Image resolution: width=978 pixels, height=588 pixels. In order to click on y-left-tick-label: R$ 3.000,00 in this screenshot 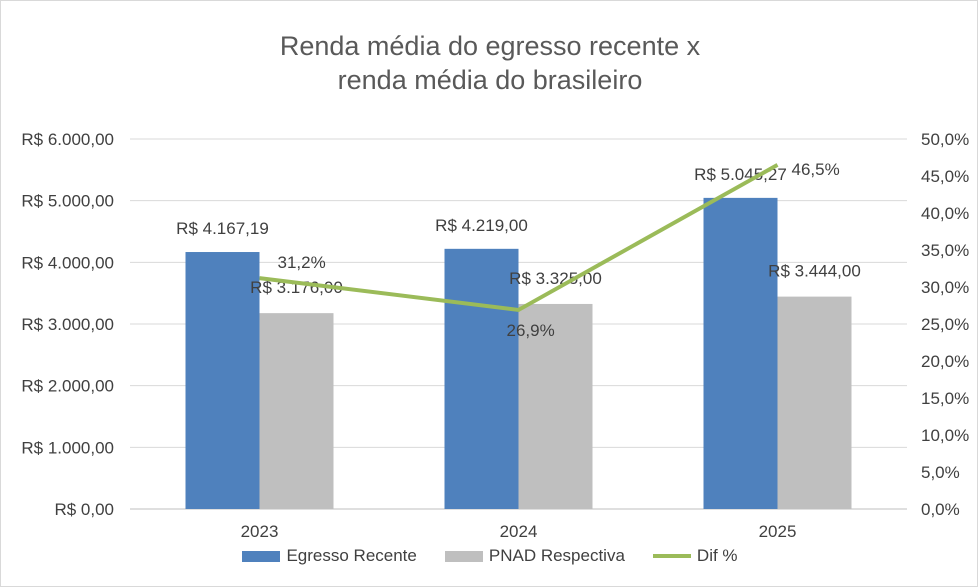, I will do `click(67, 324)`.